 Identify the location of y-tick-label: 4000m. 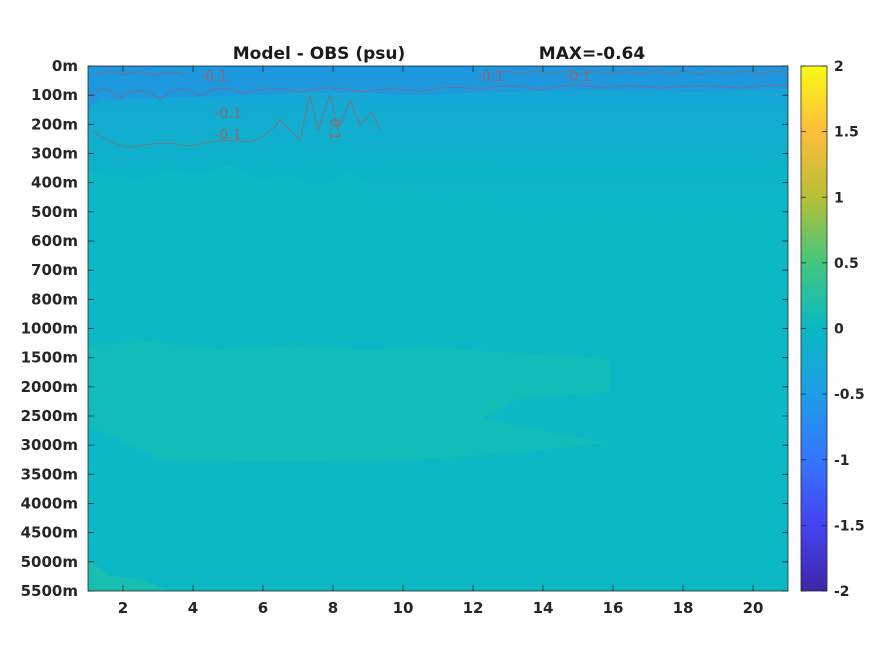
(49, 504).